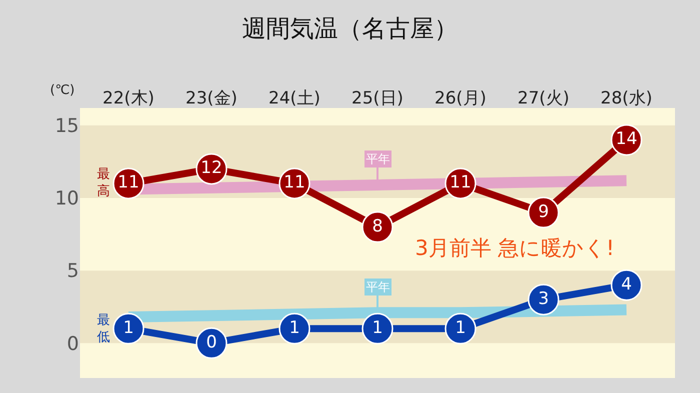 This screenshot has width=700, height=393. Describe the element at coordinates (350, 28) in the screenshot. I see `chart-title: 週間気温（名古屋）` at that location.